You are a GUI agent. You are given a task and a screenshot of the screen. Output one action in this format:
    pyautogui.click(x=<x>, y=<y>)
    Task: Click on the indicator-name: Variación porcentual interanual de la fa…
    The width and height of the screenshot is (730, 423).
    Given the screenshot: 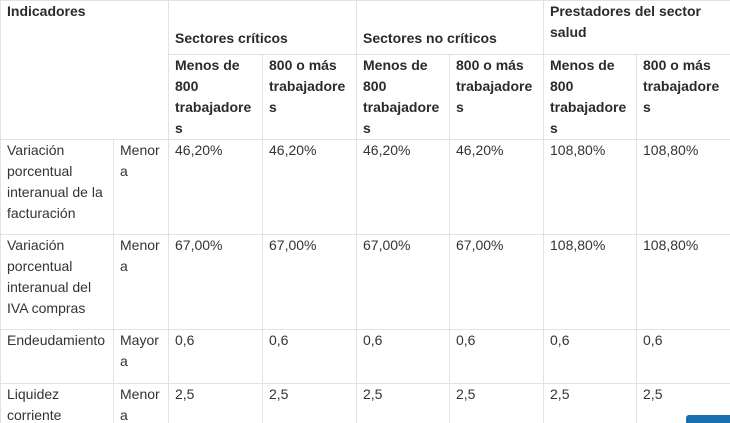 What is the action you would take?
    pyautogui.click(x=57, y=187)
    